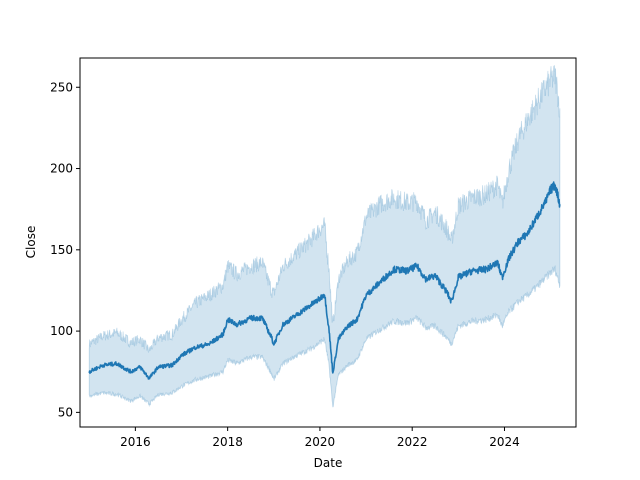  I want to click on x-tick-label: 2024, so click(504, 442).